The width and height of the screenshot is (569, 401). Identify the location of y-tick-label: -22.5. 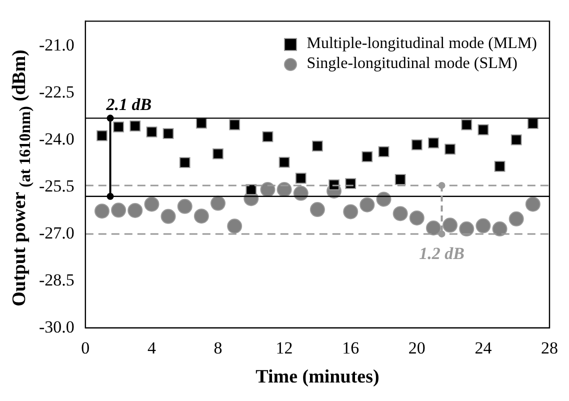
(56, 92).